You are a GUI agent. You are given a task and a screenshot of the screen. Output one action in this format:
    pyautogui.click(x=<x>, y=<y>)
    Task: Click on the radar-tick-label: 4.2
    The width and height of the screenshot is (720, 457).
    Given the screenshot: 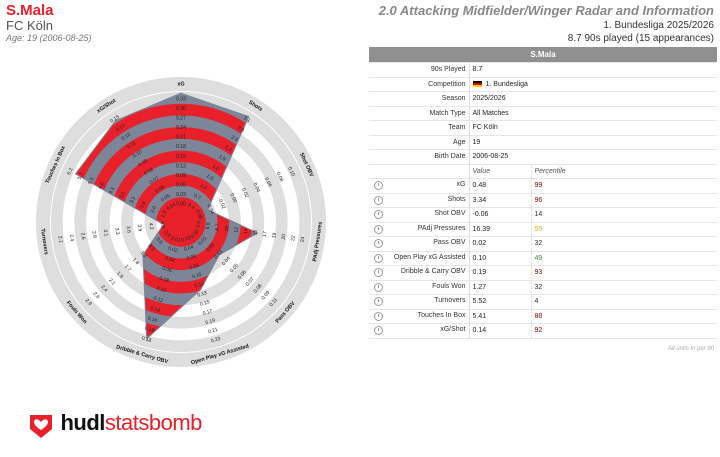 What is the action you would take?
    pyautogui.click(x=150, y=226)
    